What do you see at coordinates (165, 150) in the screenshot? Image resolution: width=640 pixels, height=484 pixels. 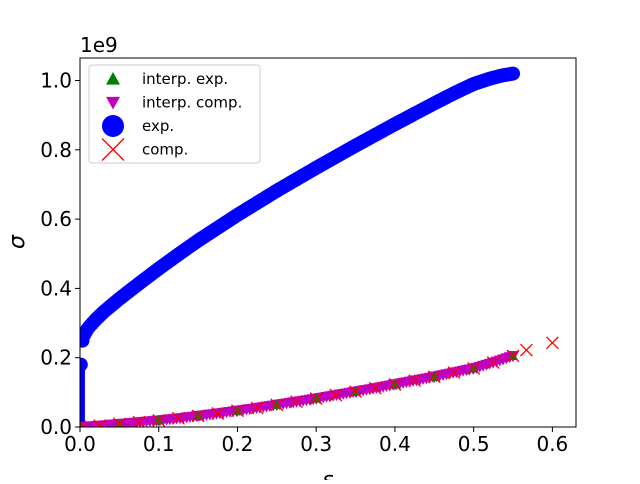 I see `legend-label: comp.` at bounding box center [165, 150].